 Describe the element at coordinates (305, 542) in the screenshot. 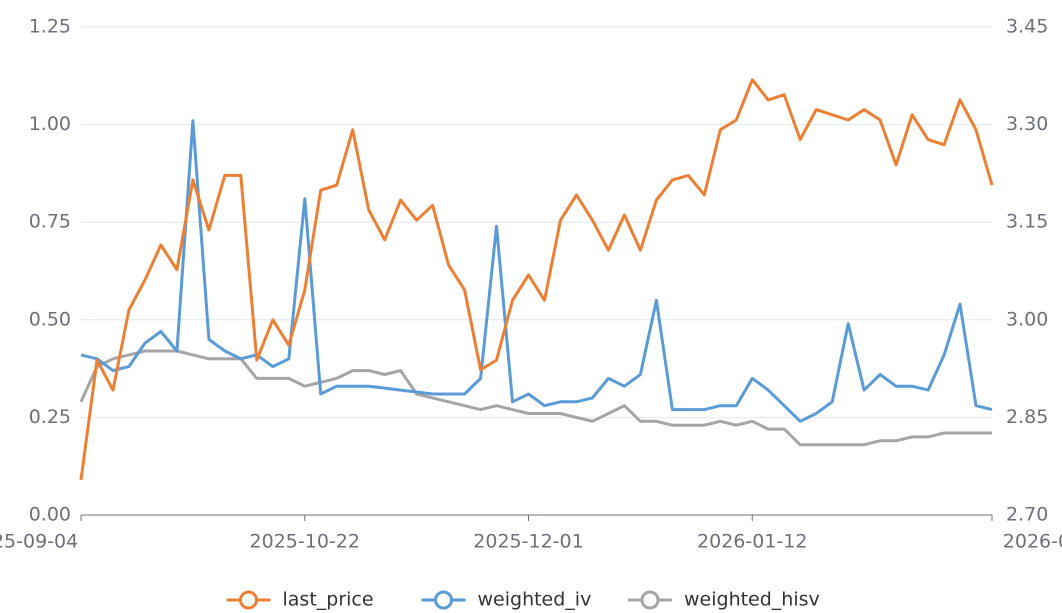

I see `x-tick-label: 2025-10-22` at that location.